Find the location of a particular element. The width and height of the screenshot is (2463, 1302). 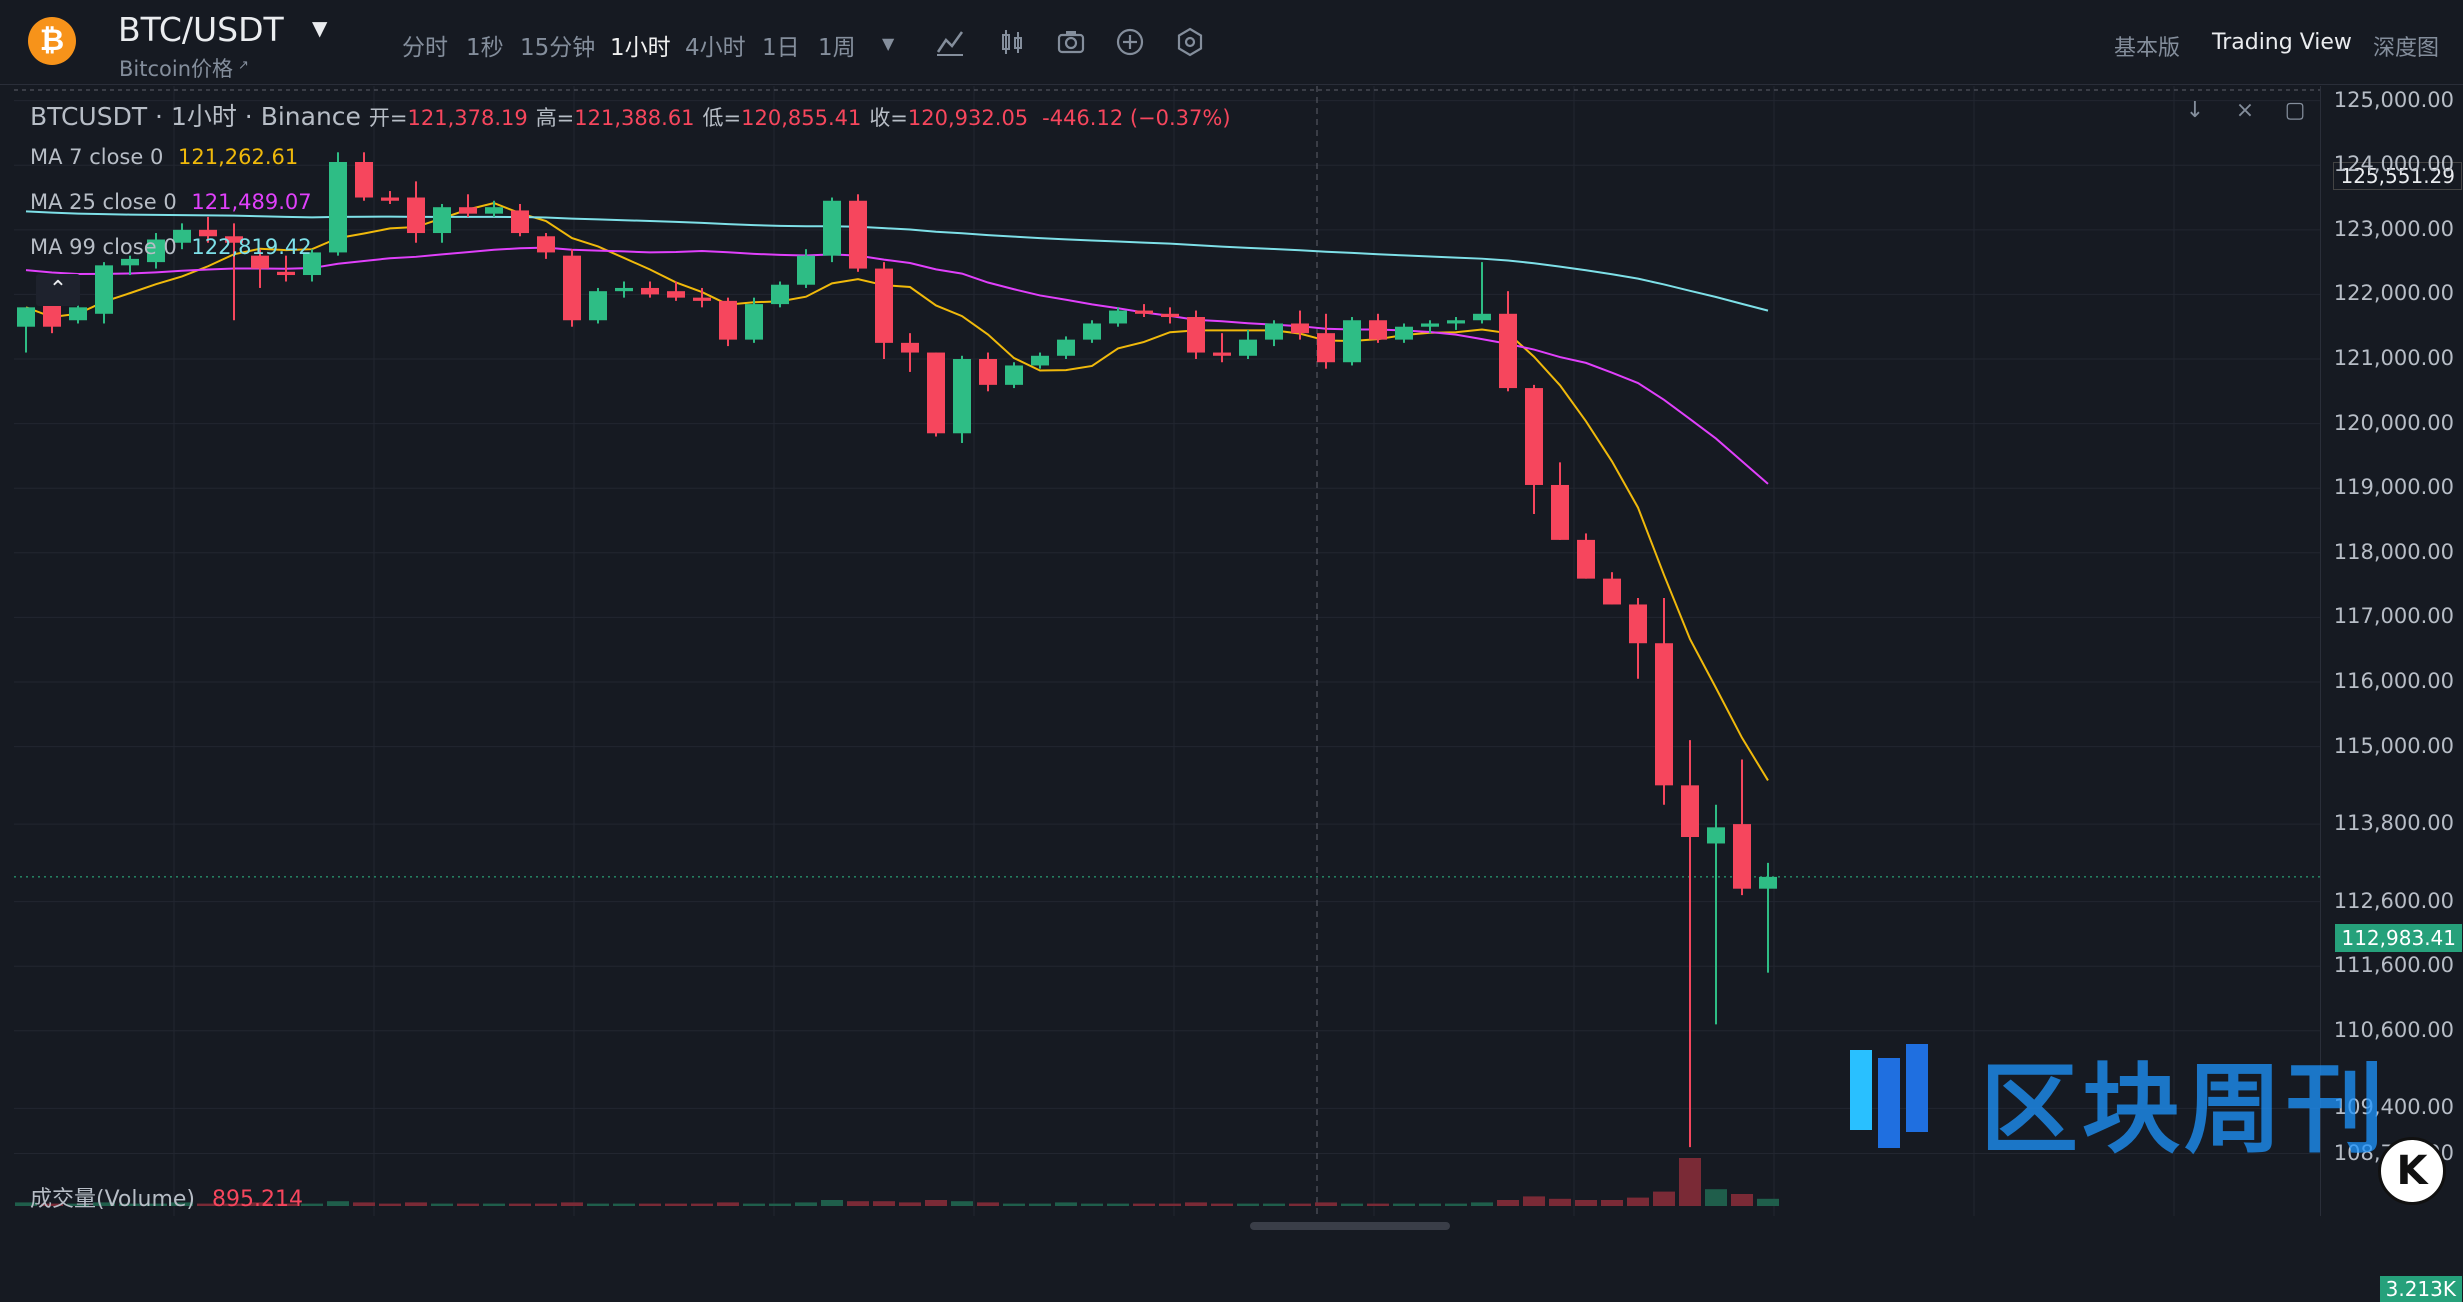

timeframe-1h: 1小时 is located at coordinates (640, 48).